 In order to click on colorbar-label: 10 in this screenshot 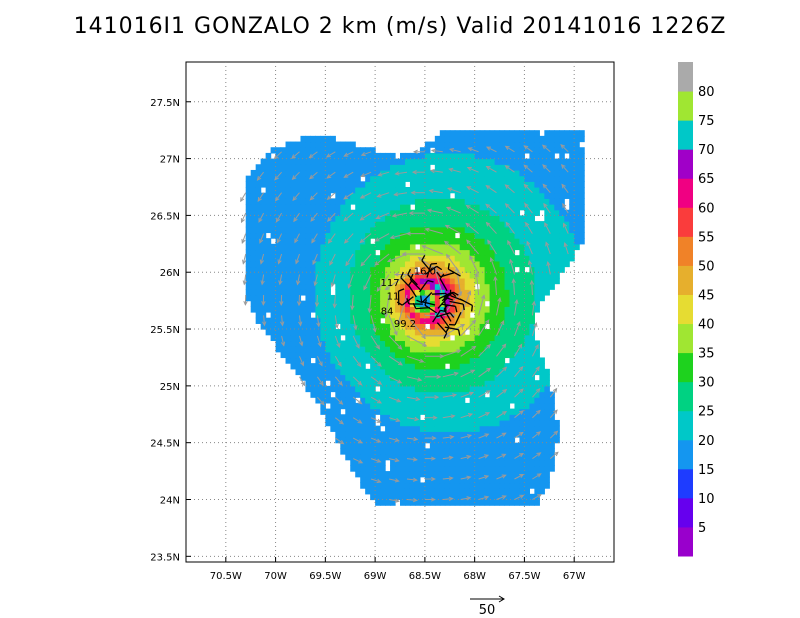, I will do `click(706, 499)`.